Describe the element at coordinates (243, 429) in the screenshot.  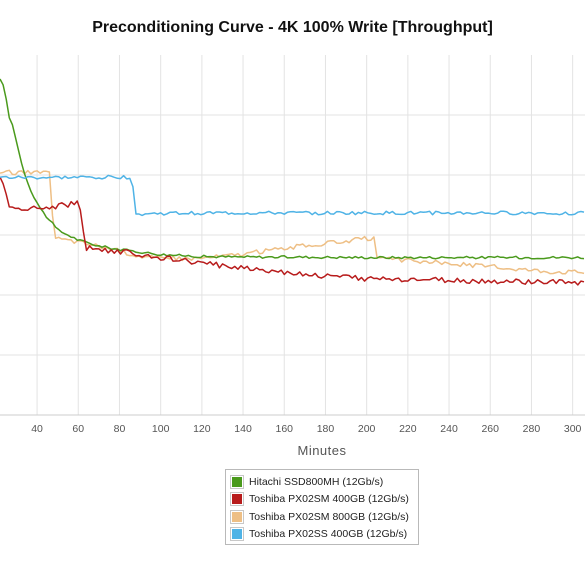
I see `x-tick-label: 140` at that location.